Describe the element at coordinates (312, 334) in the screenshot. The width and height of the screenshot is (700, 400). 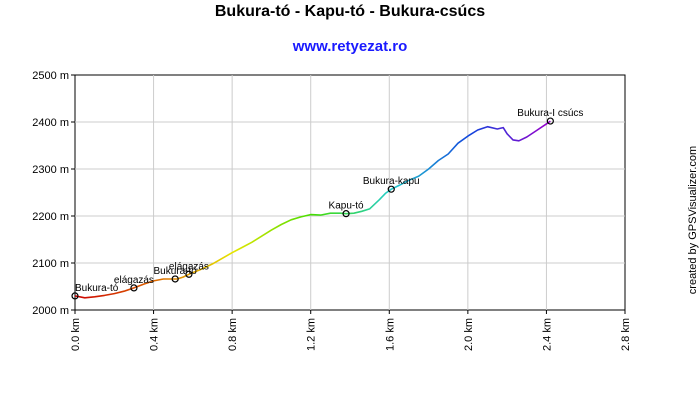
I see `x-tick-label: 1.2 km` at that location.